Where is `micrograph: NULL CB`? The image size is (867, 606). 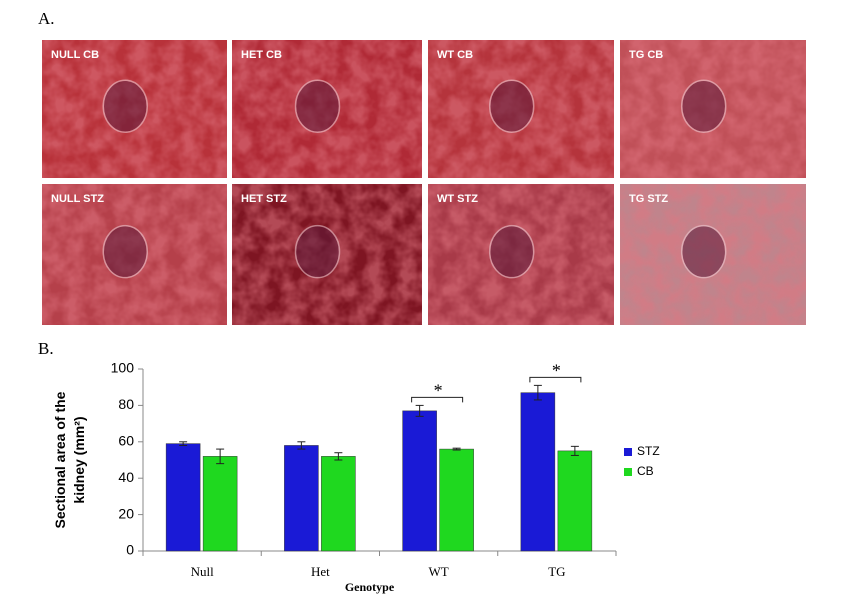
micrograph: NULL CB is located at coordinates (134, 109).